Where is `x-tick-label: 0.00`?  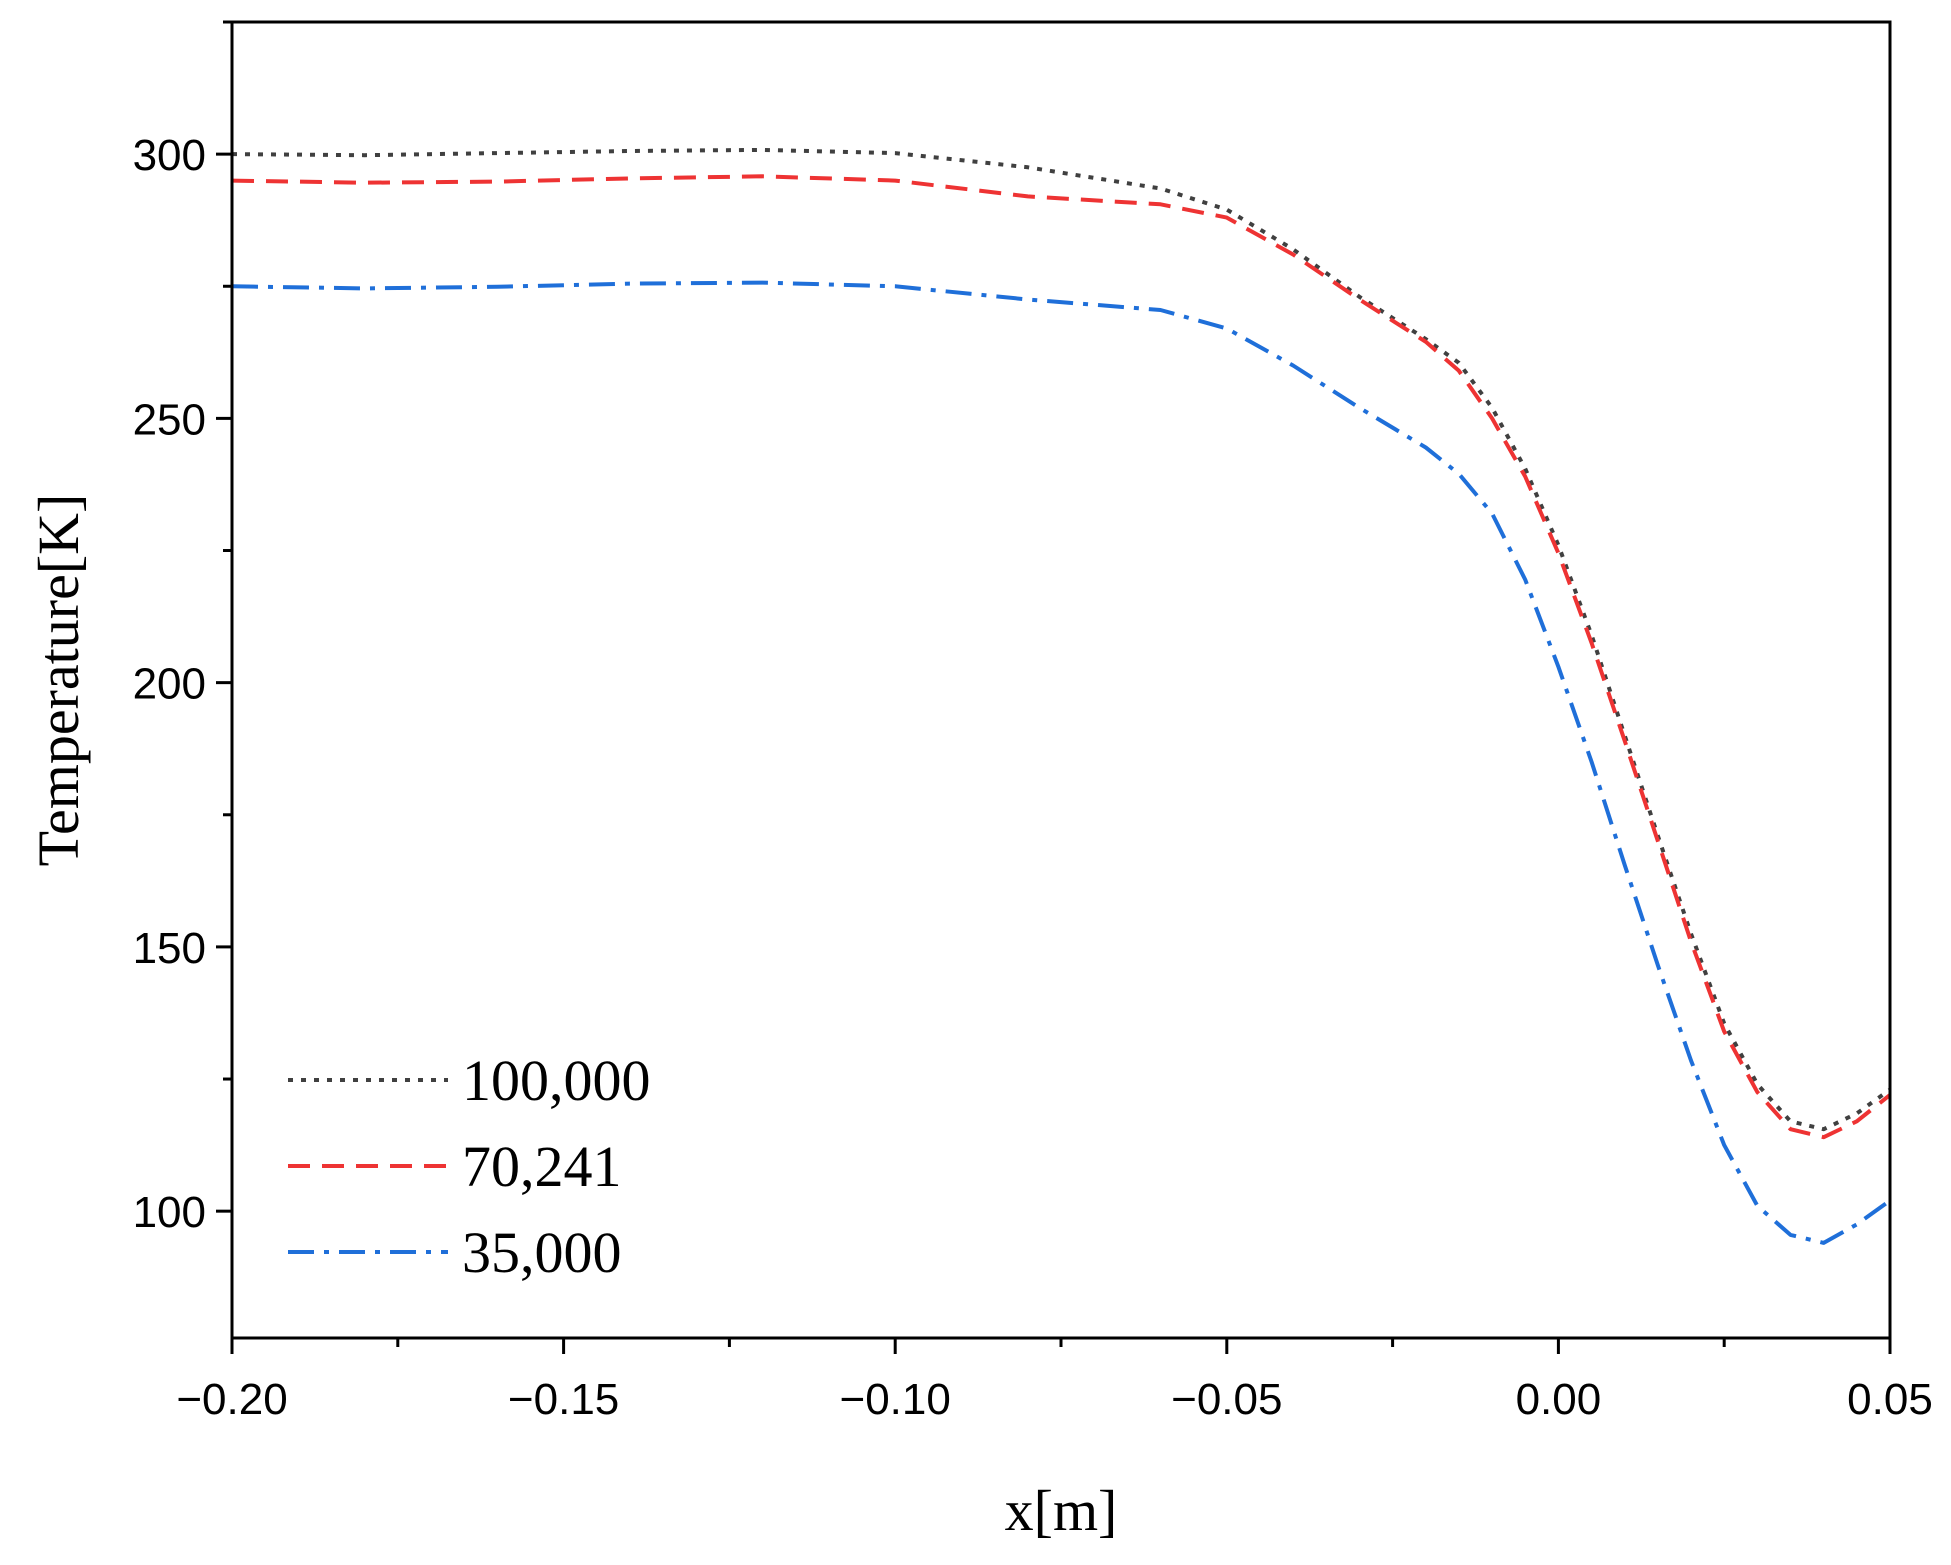 x-tick-label: 0.00 is located at coordinates (1559, 1399).